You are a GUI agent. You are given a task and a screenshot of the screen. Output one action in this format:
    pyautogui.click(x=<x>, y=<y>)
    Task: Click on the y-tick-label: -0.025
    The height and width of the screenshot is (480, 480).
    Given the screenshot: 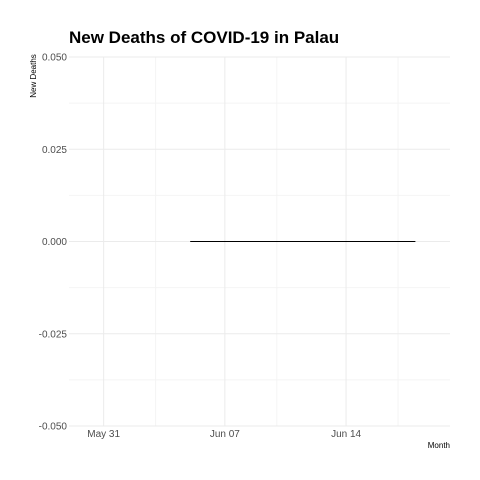 What is the action you would take?
    pyautogui.click(x=53, y=334)
    